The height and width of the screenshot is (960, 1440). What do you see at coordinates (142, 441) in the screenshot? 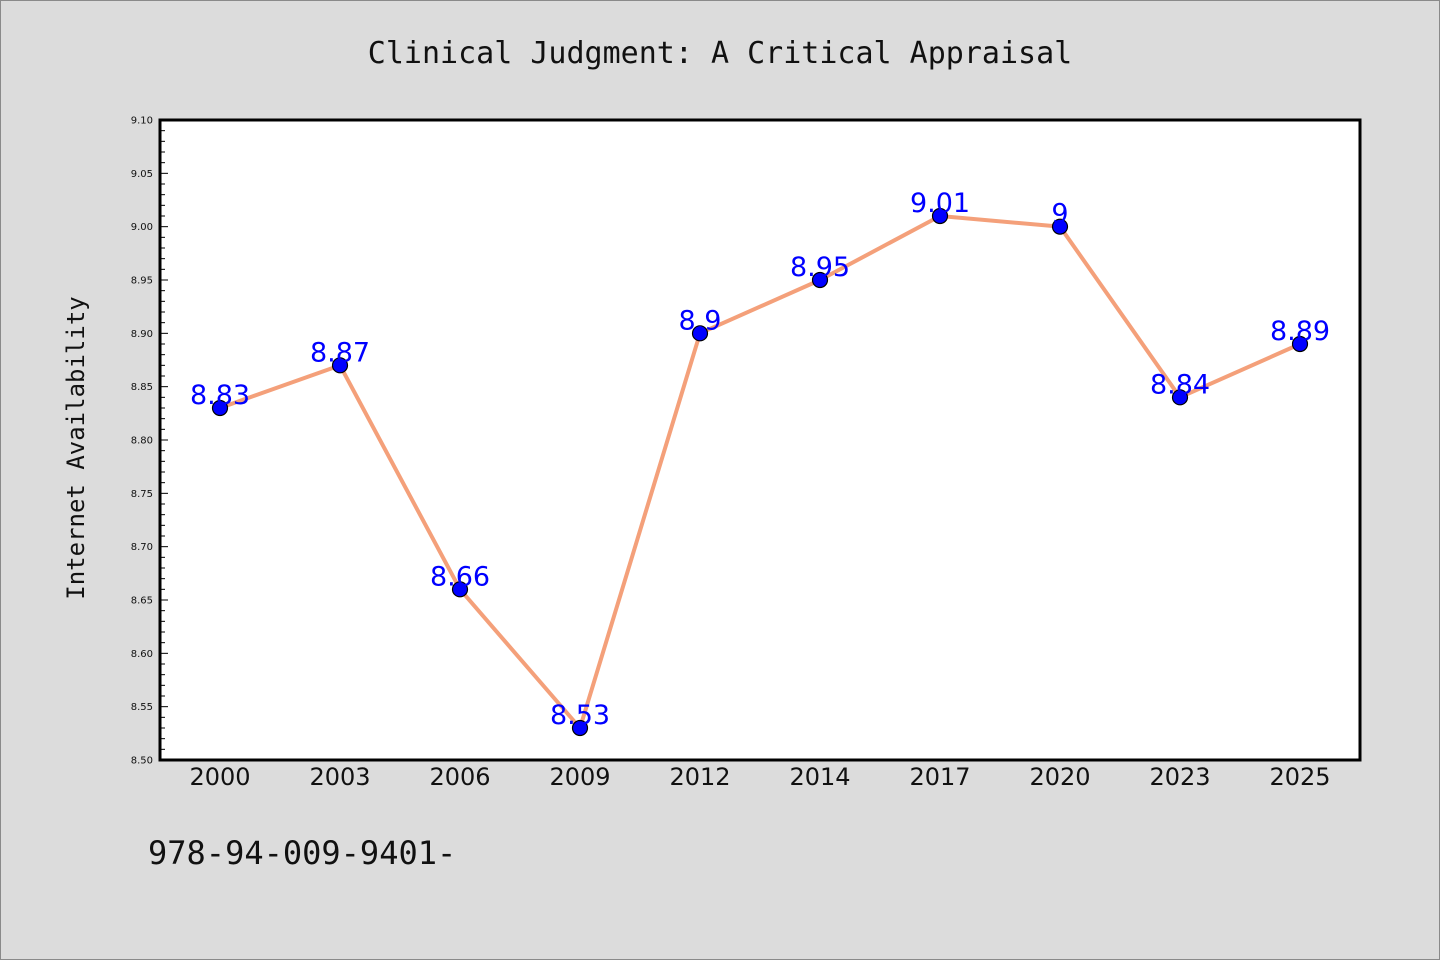
I see `y-tick-label: 8.80` at bounding box center [142, 441].